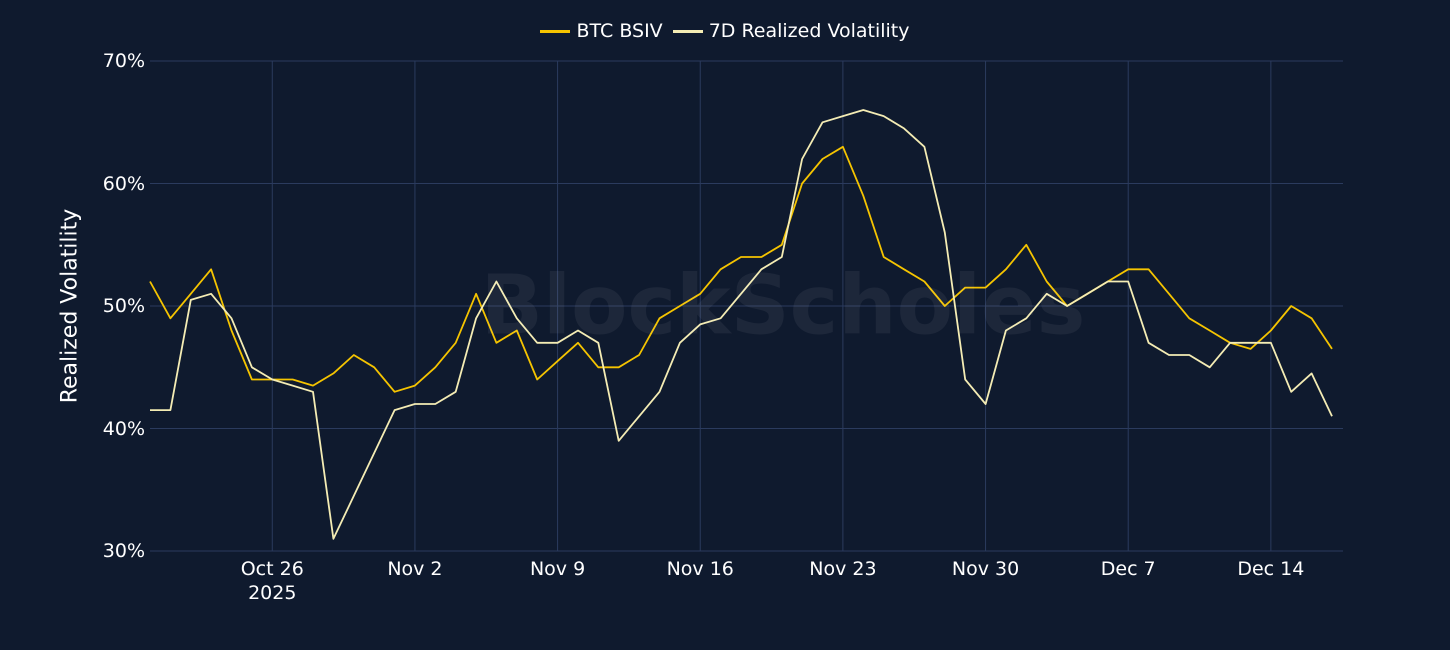  What do you see at coordinates (700, 569) in the screenshot?
I see `x-tick-label: Nov 16` at bounding box center [700, 569].